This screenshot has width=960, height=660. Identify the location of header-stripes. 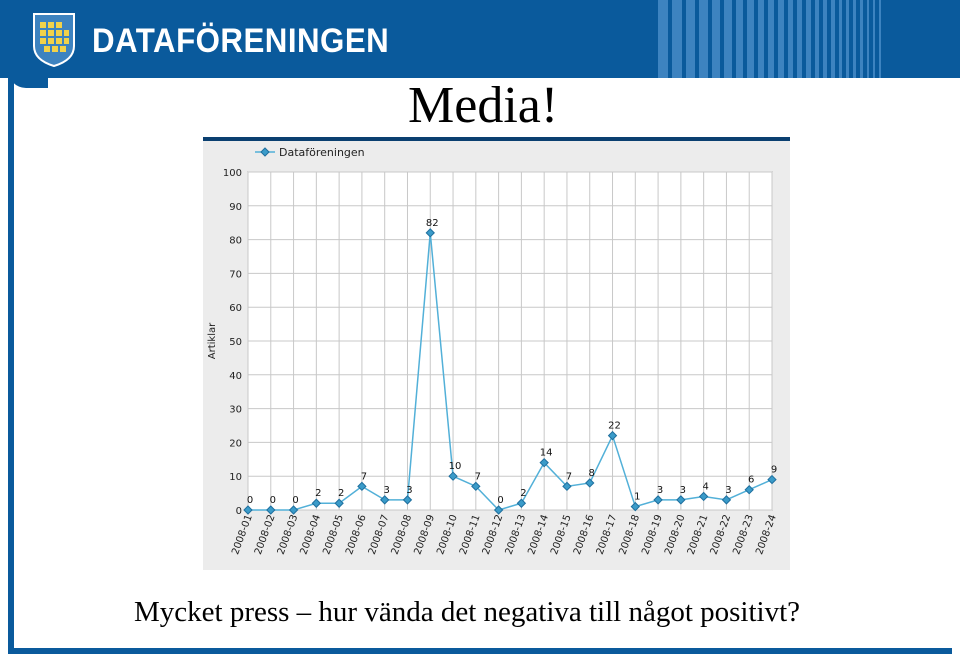
(800, 39).